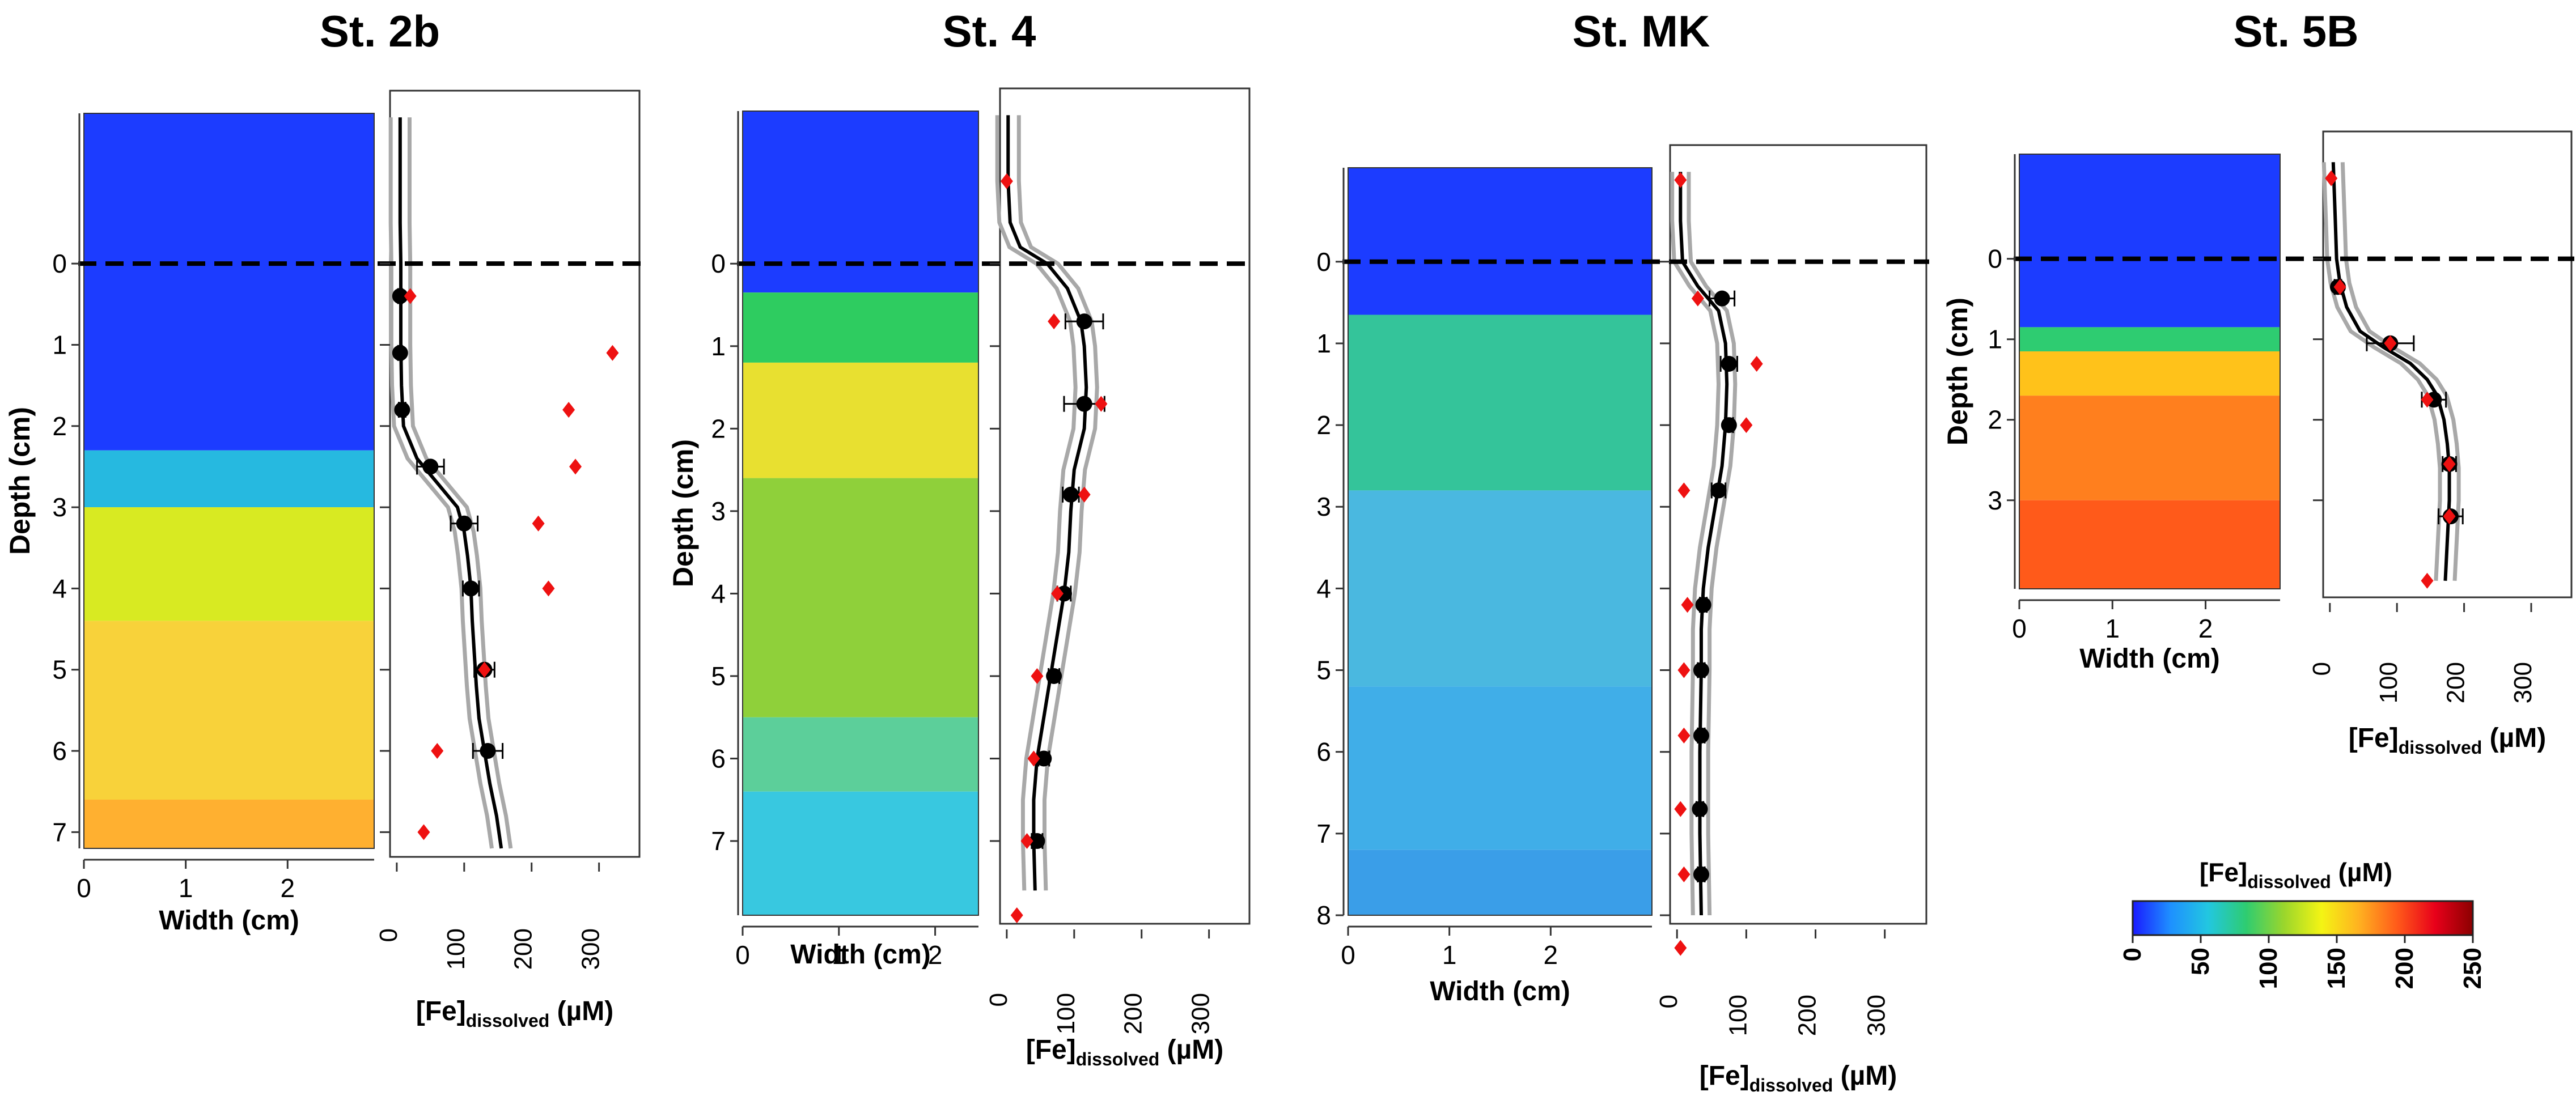  Describe the element at coordinates (1725, 1076) in the screenshot. I see `fe-axis-title-main: [Fe]` at that location.